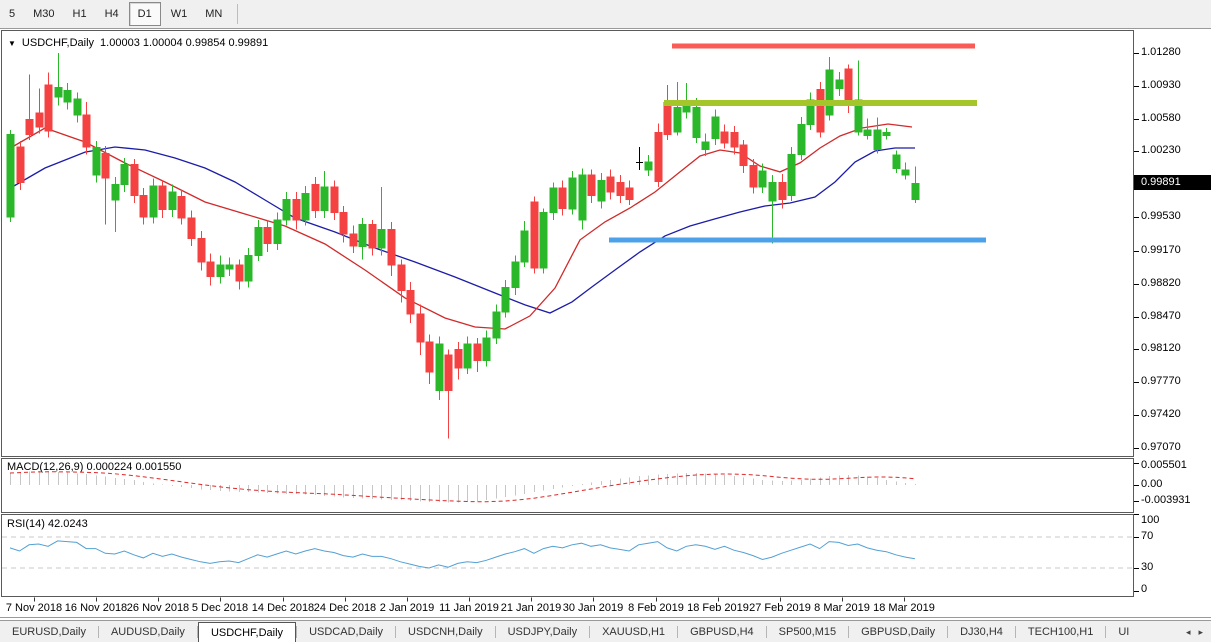 The height and width of the screenshot is (642, 1211). Describe the element at coordinates (1166, 499) in the screenshot. I see `macd-axis-label: -0.003931` at that location.